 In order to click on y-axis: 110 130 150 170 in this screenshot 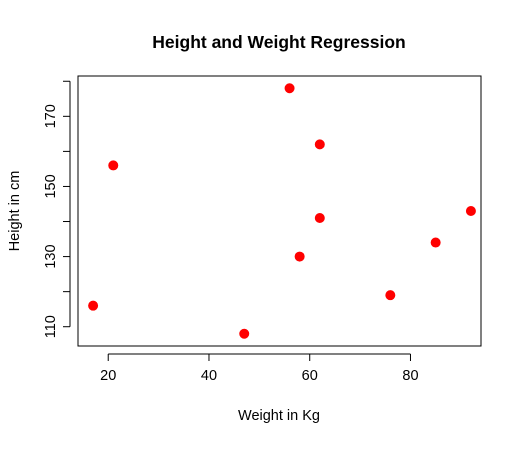, I will do `click(57, 209)`.